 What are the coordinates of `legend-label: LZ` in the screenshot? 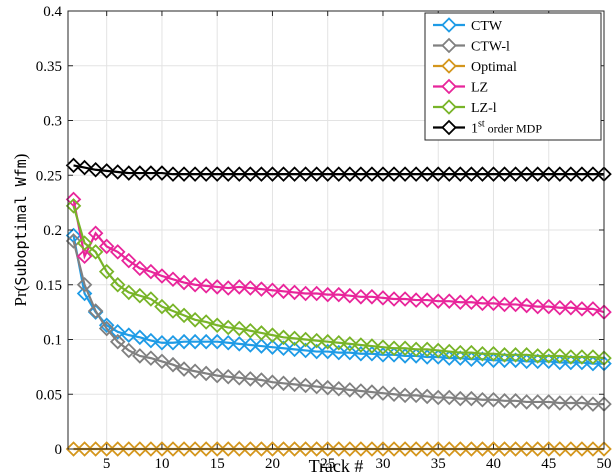 It's located at (479, 88).